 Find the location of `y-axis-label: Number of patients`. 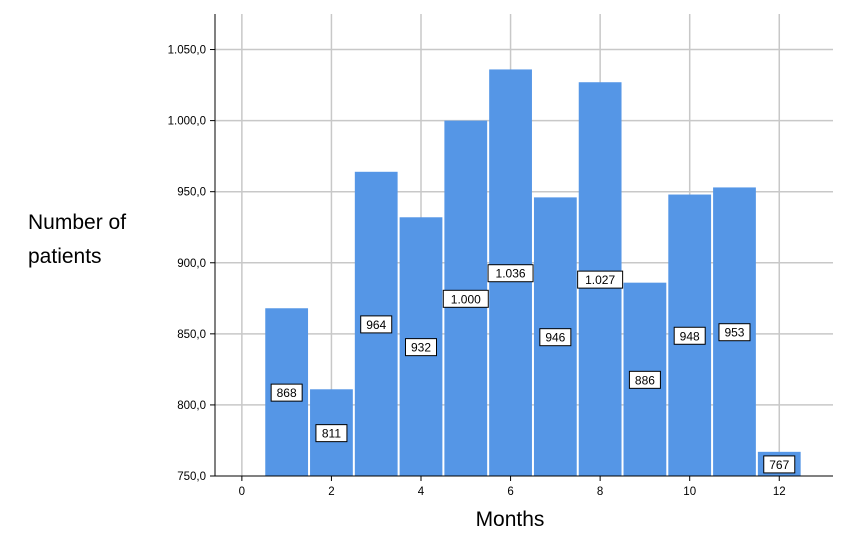

y-axis-label: Number of patients is located at coordinates (77, 239).